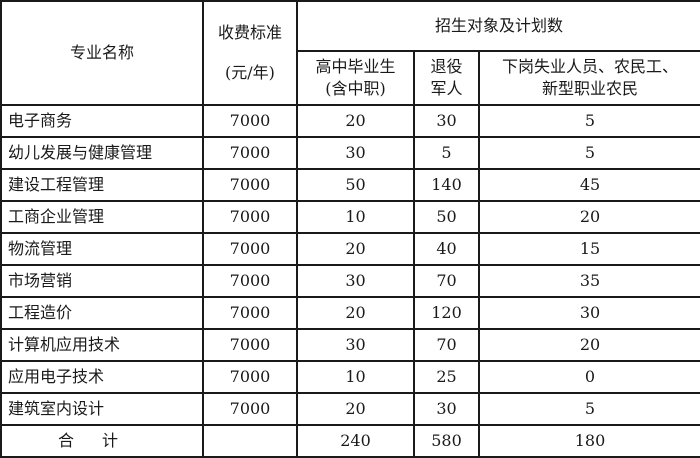 The image size is (700, 458). What do you see at coordinates (102, 249) in the screenshot?
I see `cell-name: 物流管理` at bounding box center [102, 249].